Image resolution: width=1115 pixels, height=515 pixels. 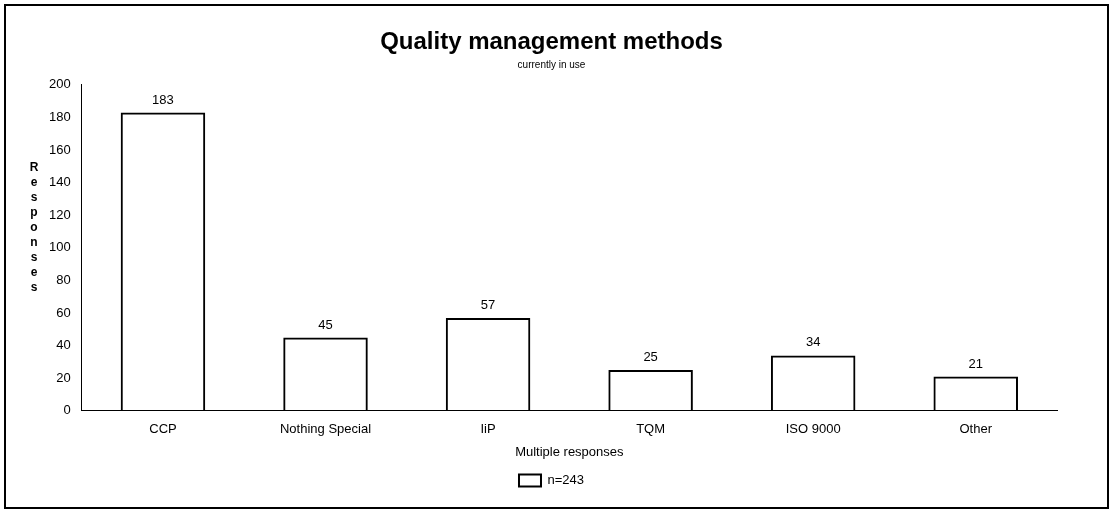 What do you see at coordinates (975, 363) in the screenshot?
I see `data-label: 21` at bounding box center [975, 363].